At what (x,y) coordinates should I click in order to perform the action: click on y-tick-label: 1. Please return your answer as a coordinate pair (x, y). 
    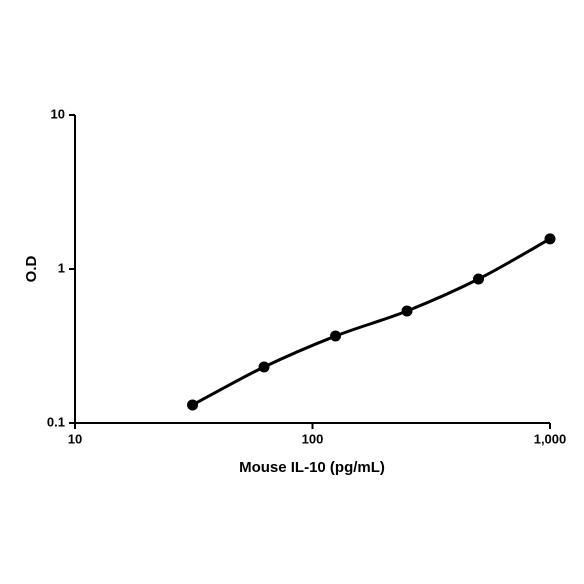
    Looking at the image, I should click on (61, 267).